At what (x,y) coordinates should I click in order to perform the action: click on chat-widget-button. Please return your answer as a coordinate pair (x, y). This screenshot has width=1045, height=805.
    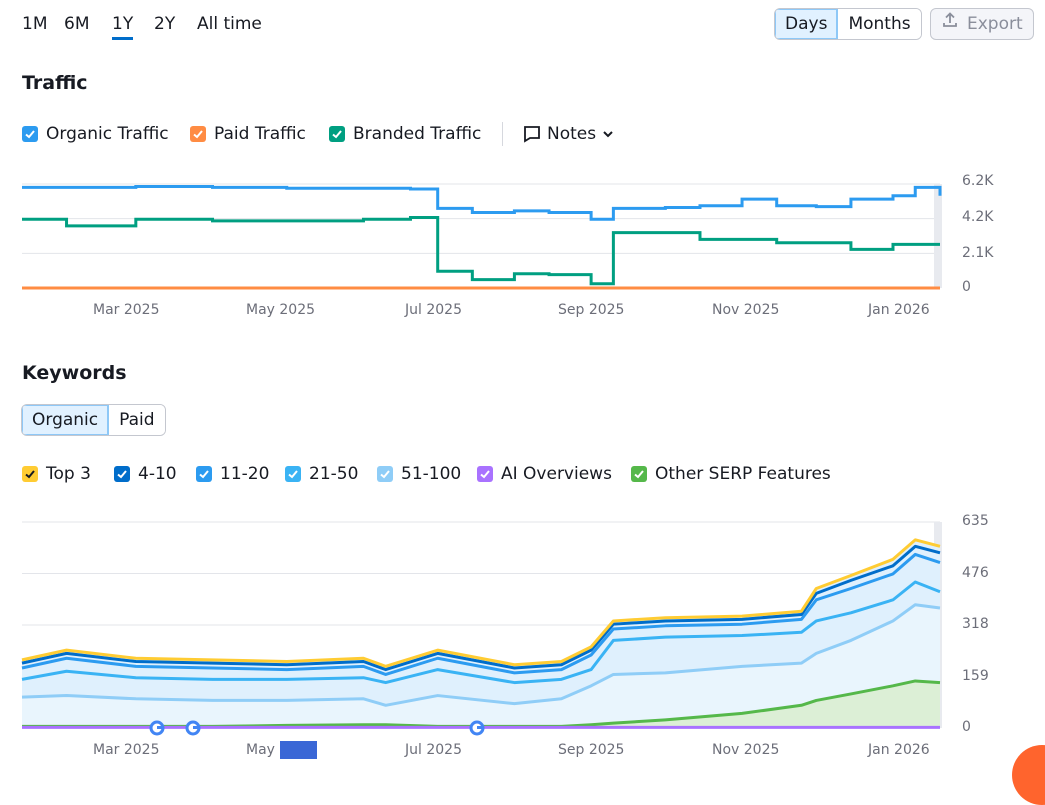
    Looking at the image, I should click on (1028, 775).